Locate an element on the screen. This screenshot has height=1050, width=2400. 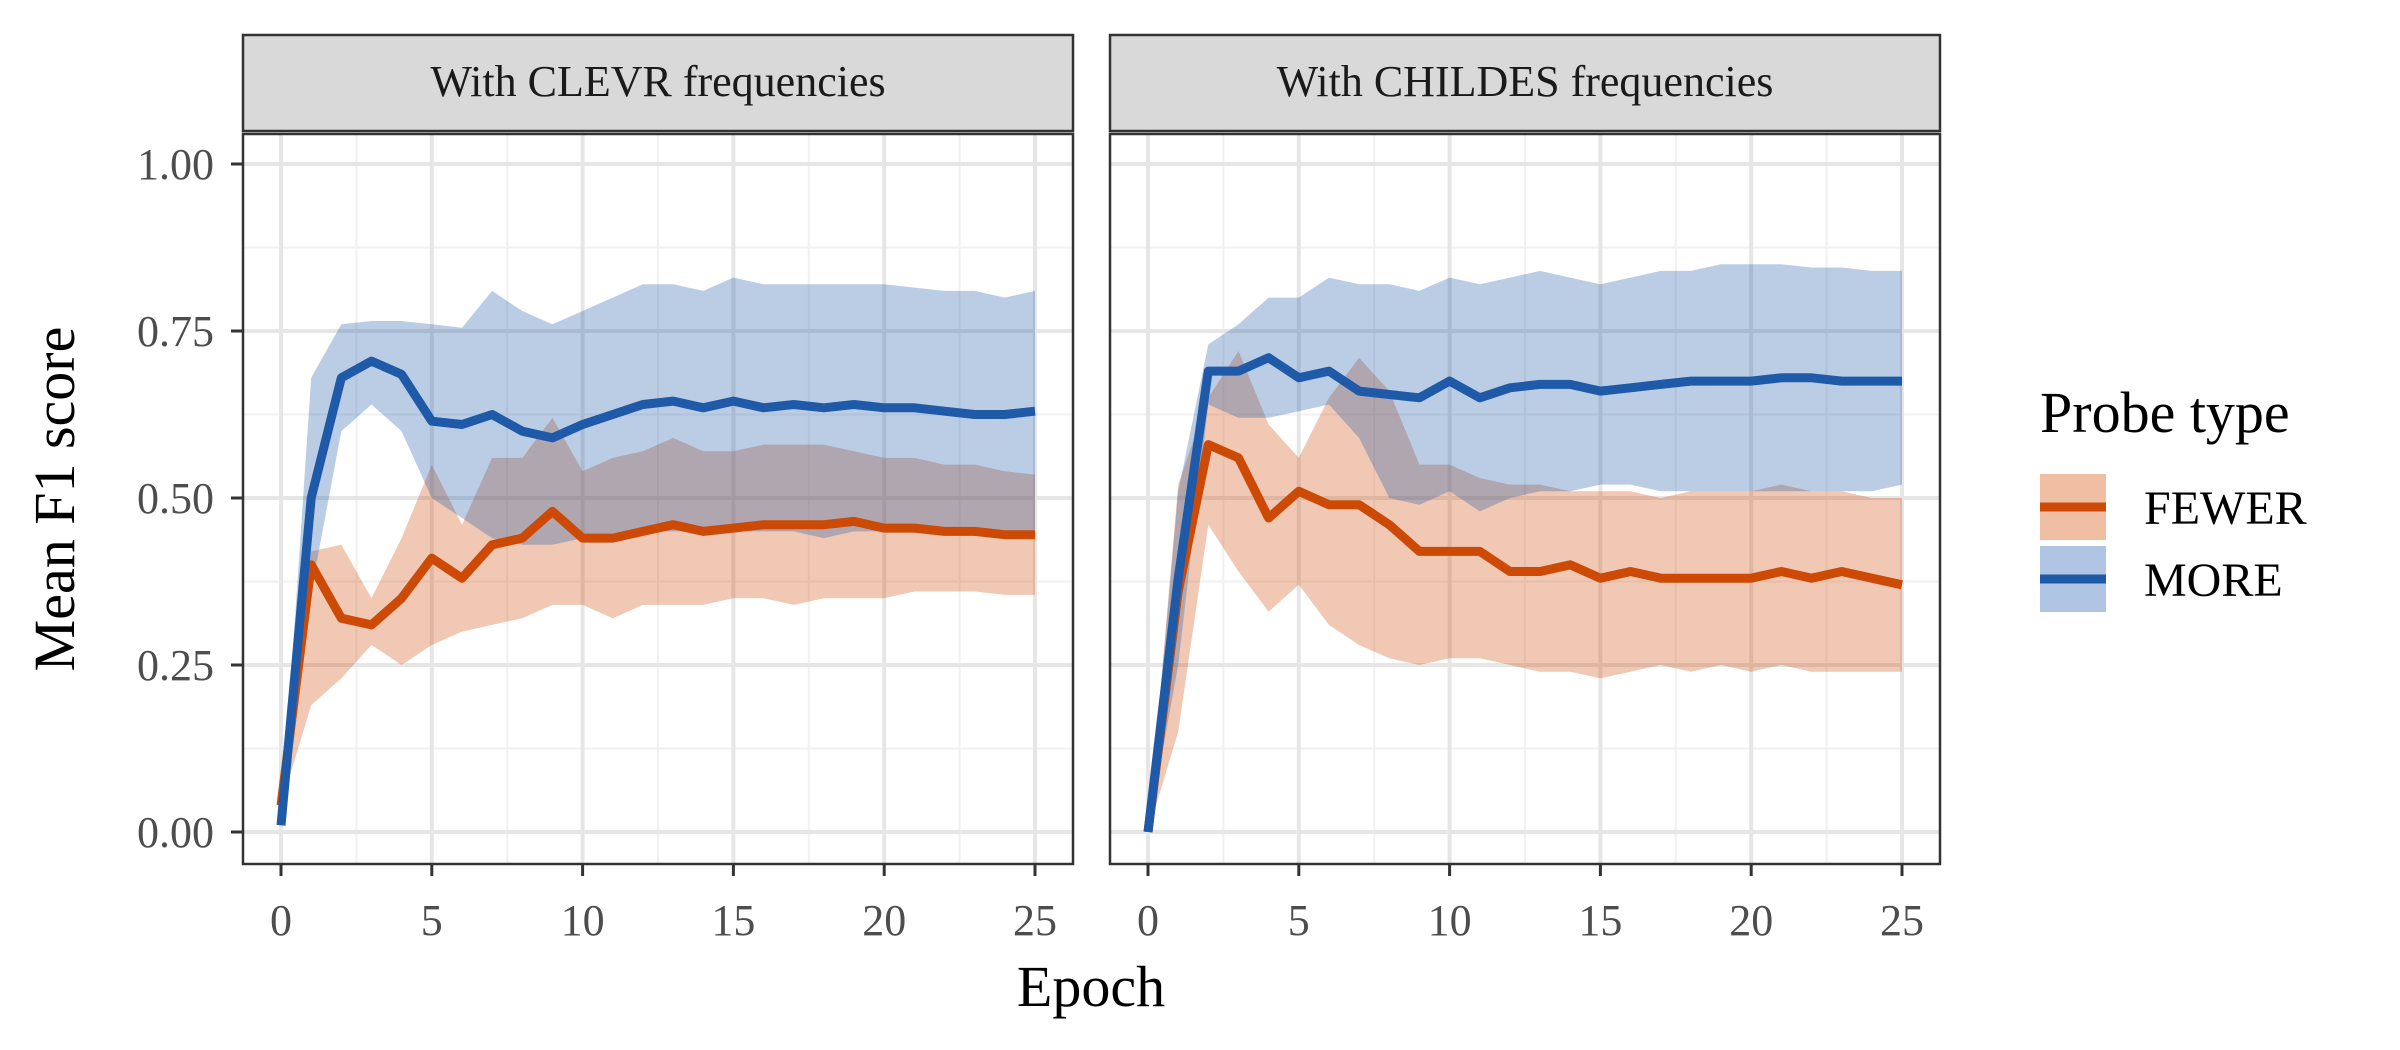
y-tick-label: 0.00 is located at coordinates (175, 832).